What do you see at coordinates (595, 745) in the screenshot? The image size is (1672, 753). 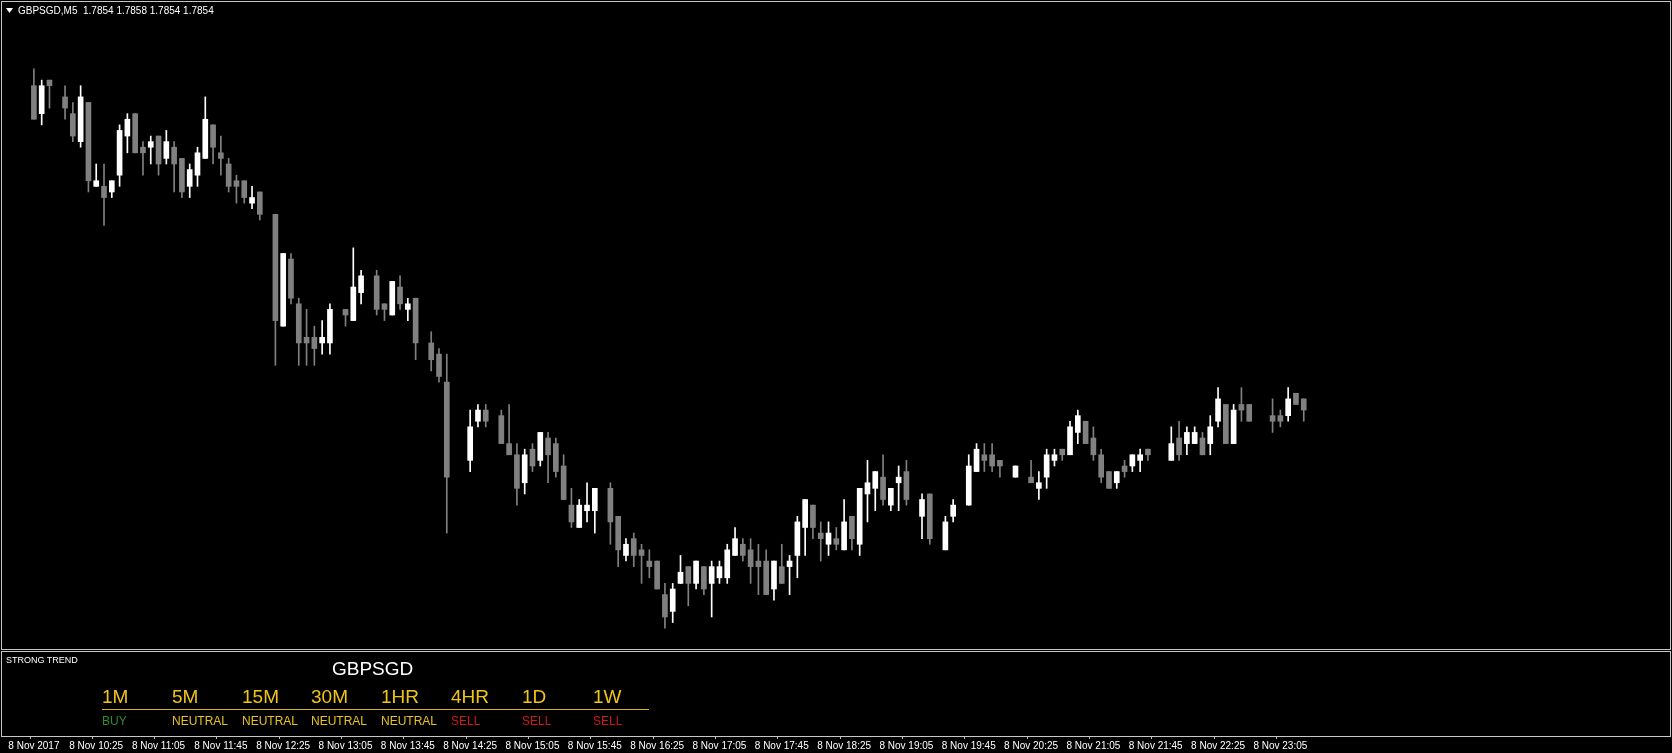 I see `x-tick-label: 8 Nov 15:45` at bounding box center [595, 745].